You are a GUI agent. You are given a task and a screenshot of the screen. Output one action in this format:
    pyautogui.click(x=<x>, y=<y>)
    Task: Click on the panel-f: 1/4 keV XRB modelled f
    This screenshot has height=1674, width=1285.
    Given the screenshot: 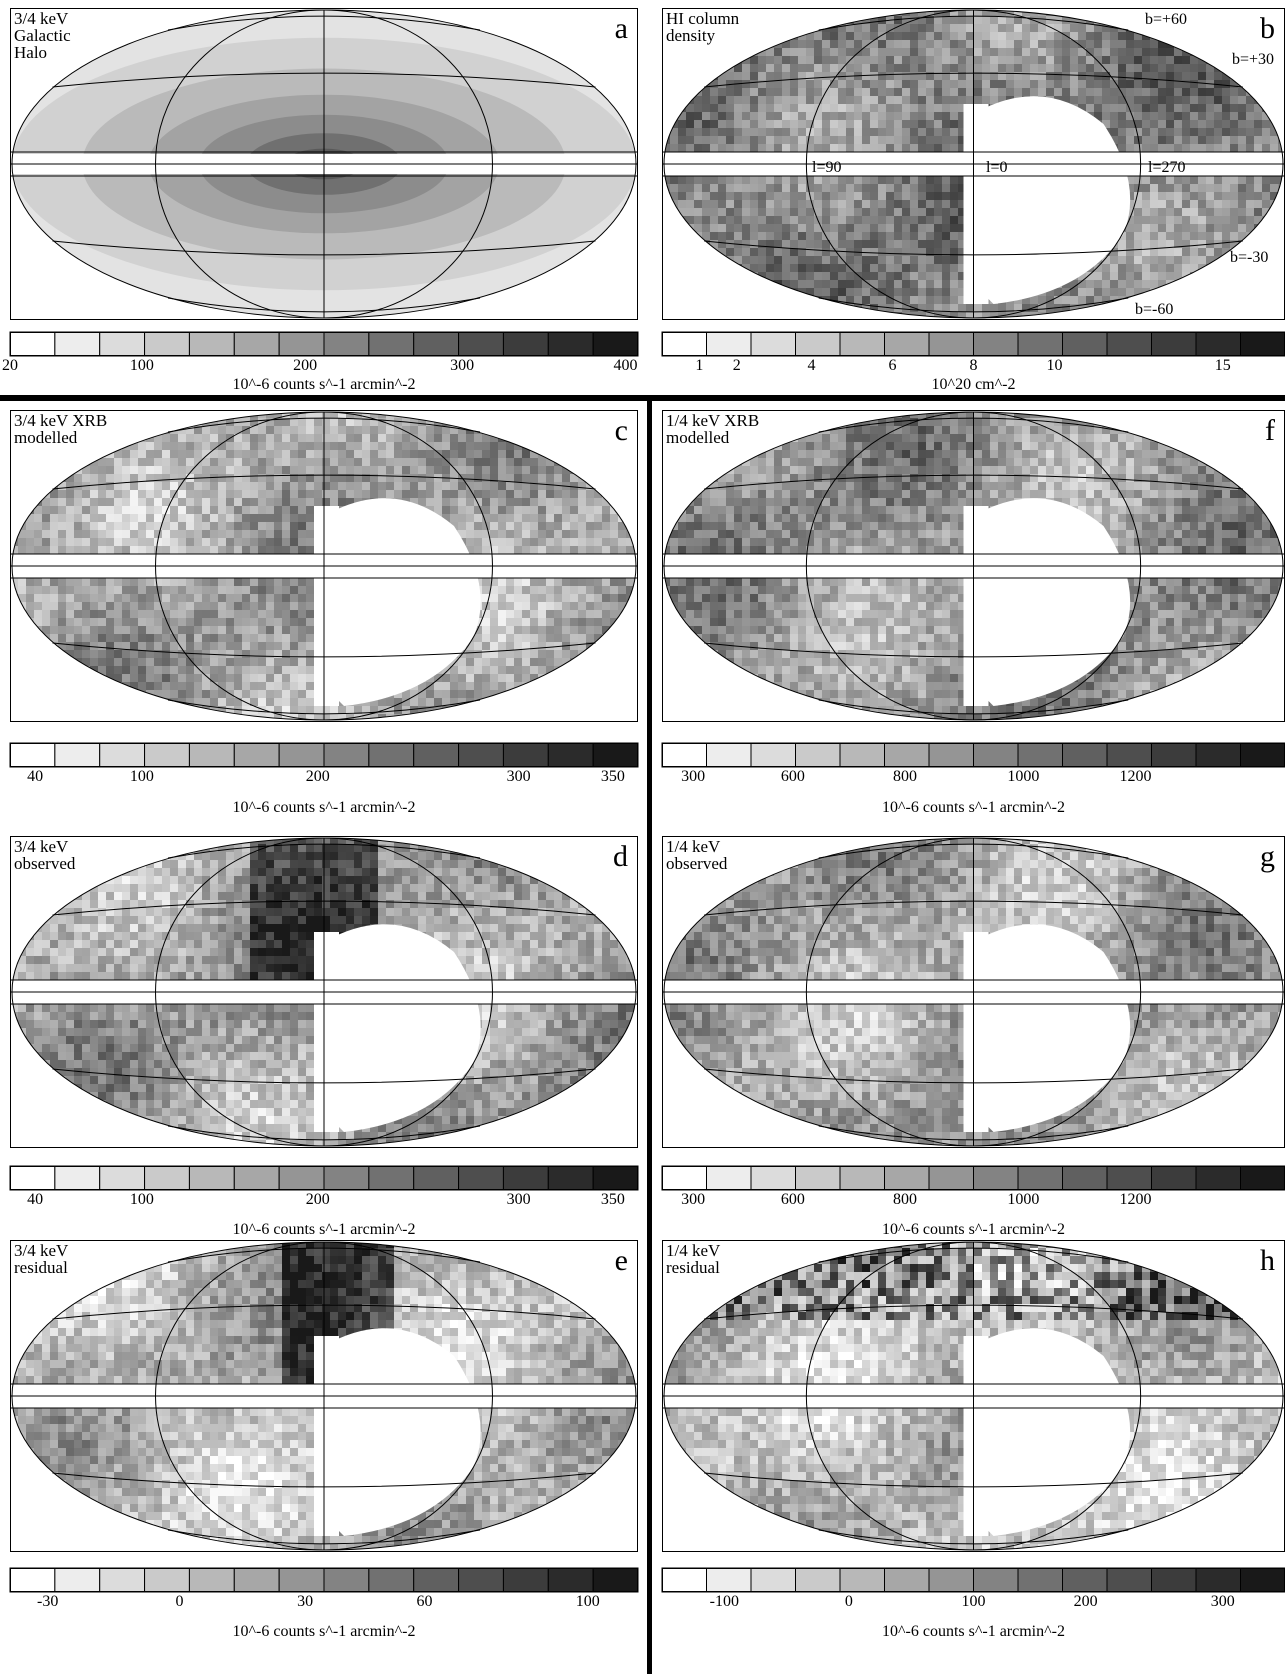 What is the action you would take?
    pyautogui.click(x=973, y=566)
    